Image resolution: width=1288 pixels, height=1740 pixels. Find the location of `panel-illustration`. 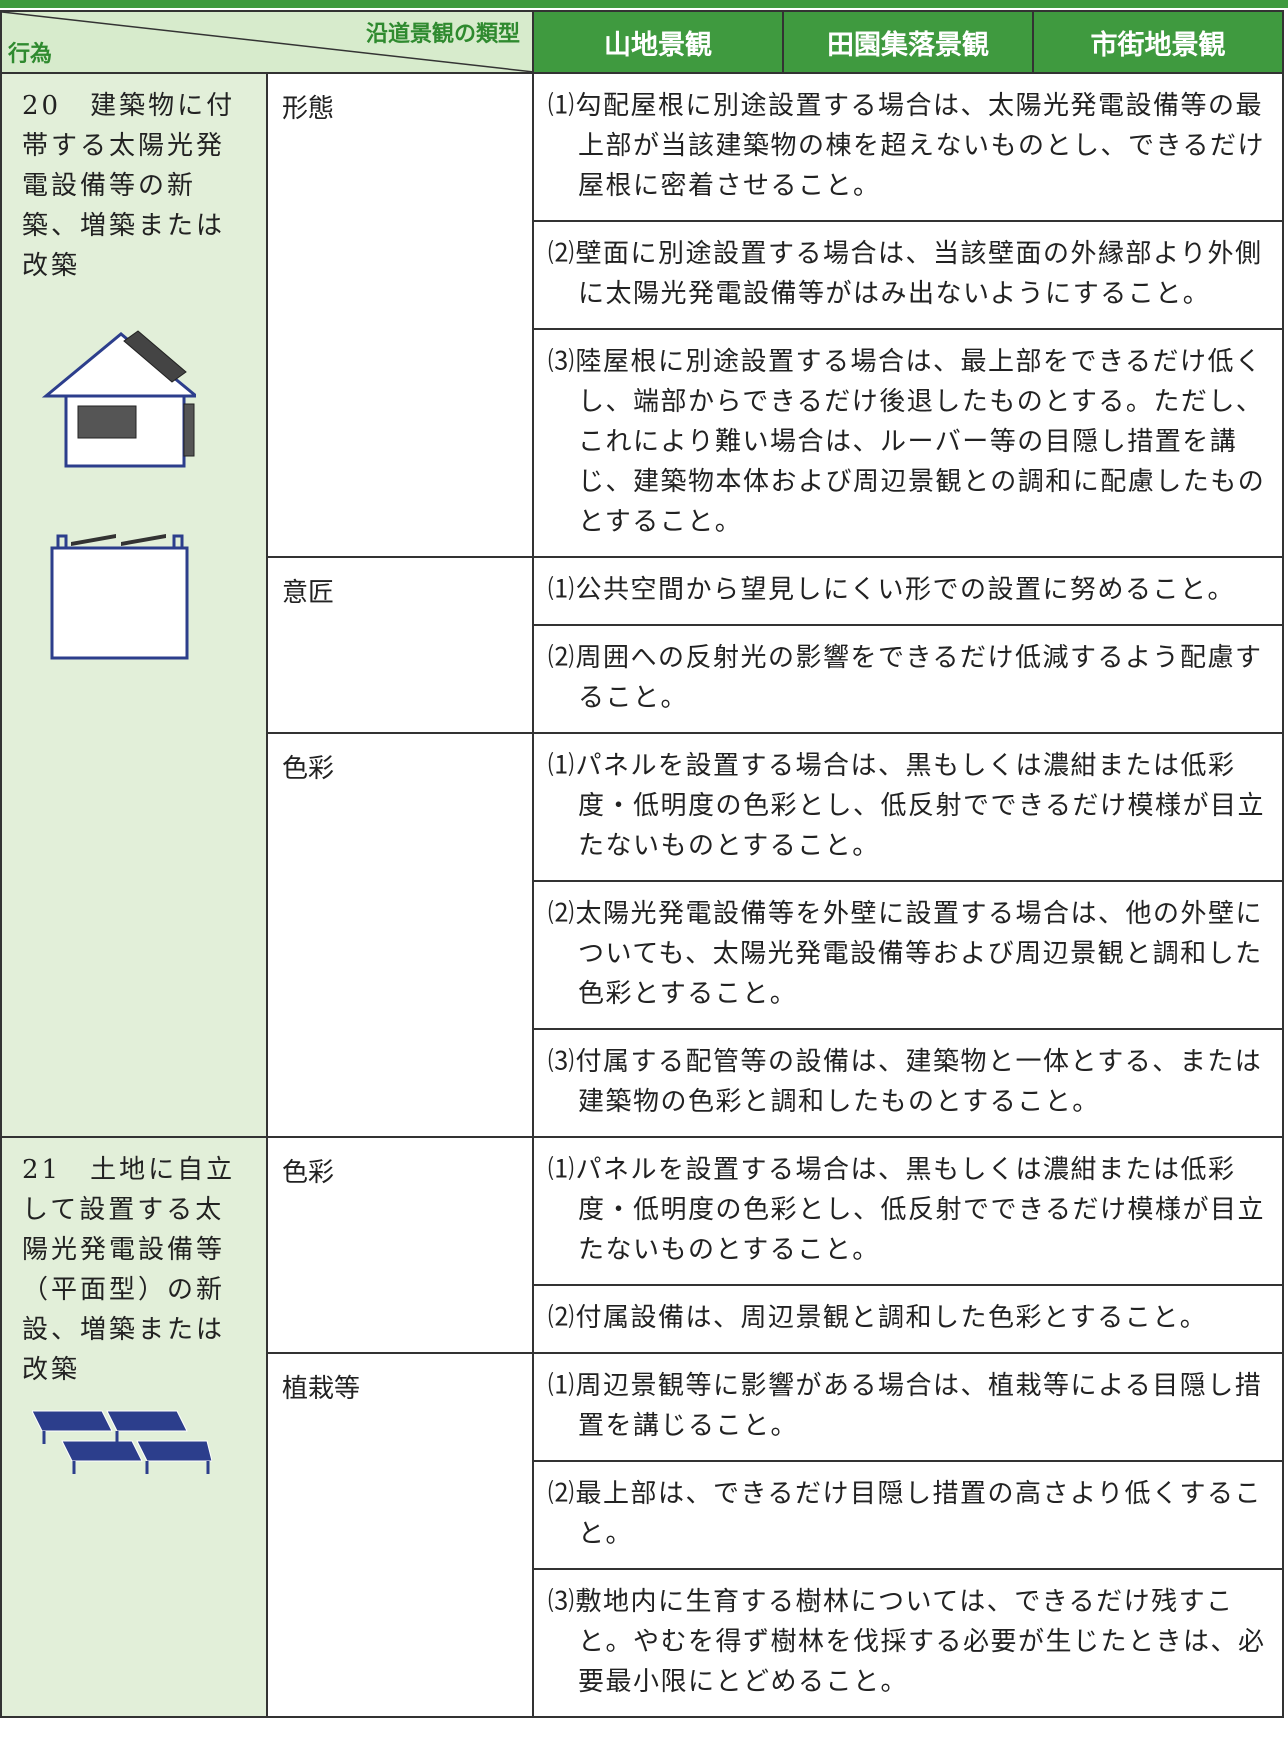

panel-illustration is located at coordinates (122, 1442).